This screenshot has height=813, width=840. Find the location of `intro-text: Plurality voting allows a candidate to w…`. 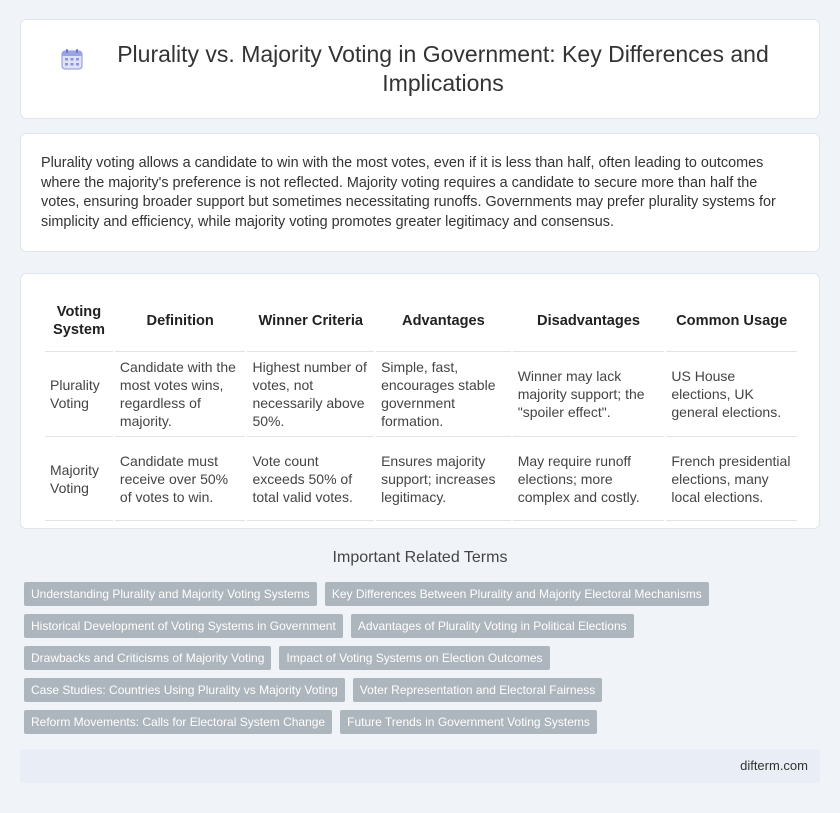

intro-text: Plurality voting allows a candidate to w… is located at coordinates (408, 192).